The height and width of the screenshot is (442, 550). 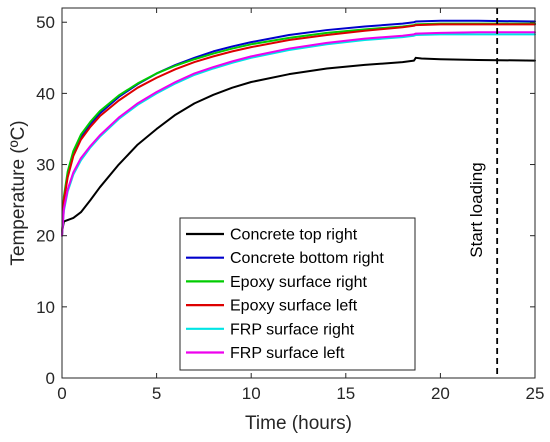 I want to click on legend-label: FRP surface right, so click(x=292, y=329).